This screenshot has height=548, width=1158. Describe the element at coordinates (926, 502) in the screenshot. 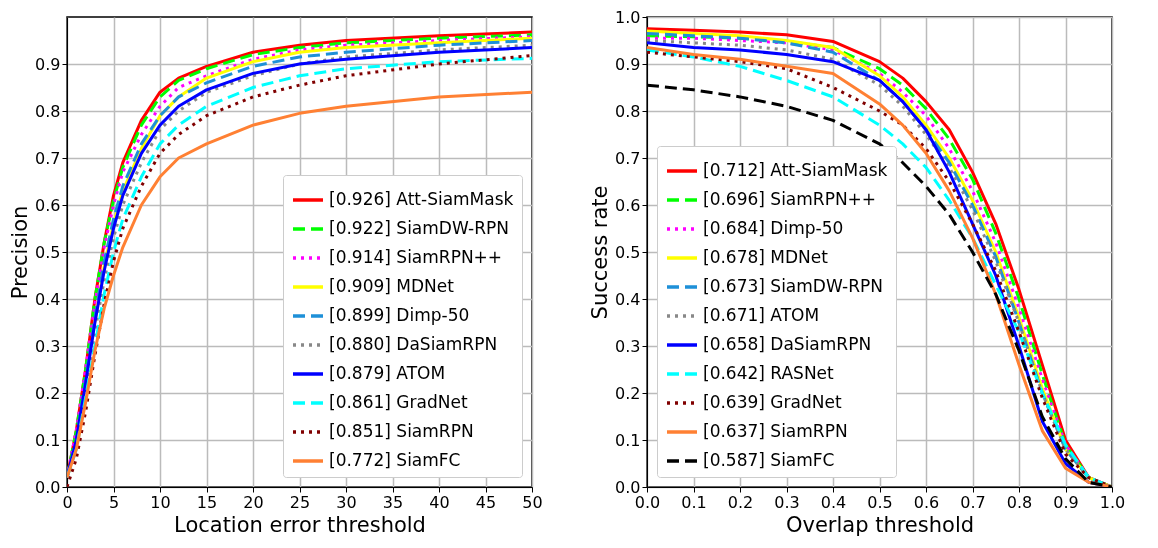

I see `x-tick-label: 0.6` at that location.